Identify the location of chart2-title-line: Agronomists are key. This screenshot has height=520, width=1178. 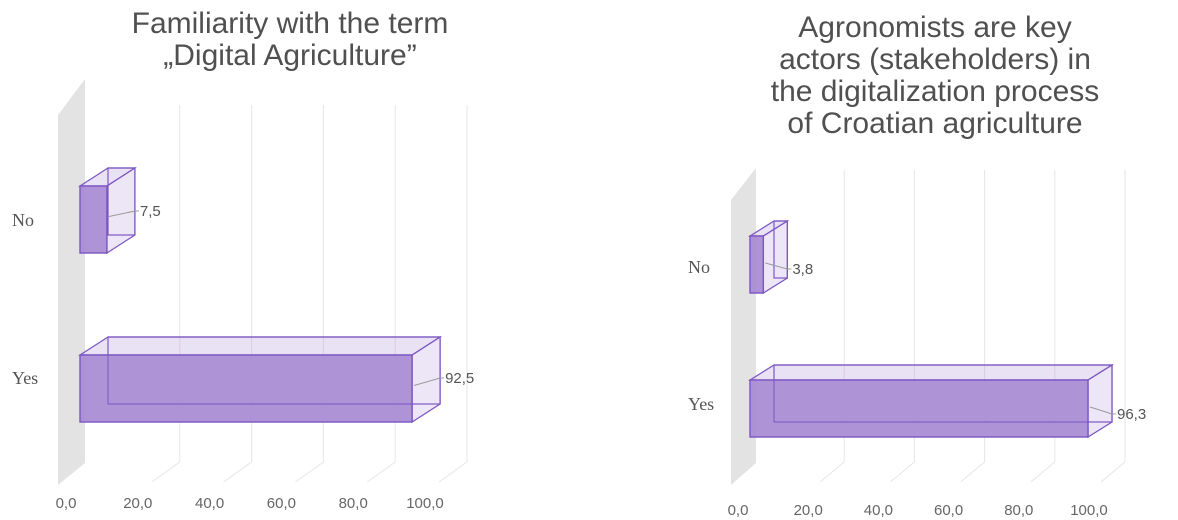
(935, 27).